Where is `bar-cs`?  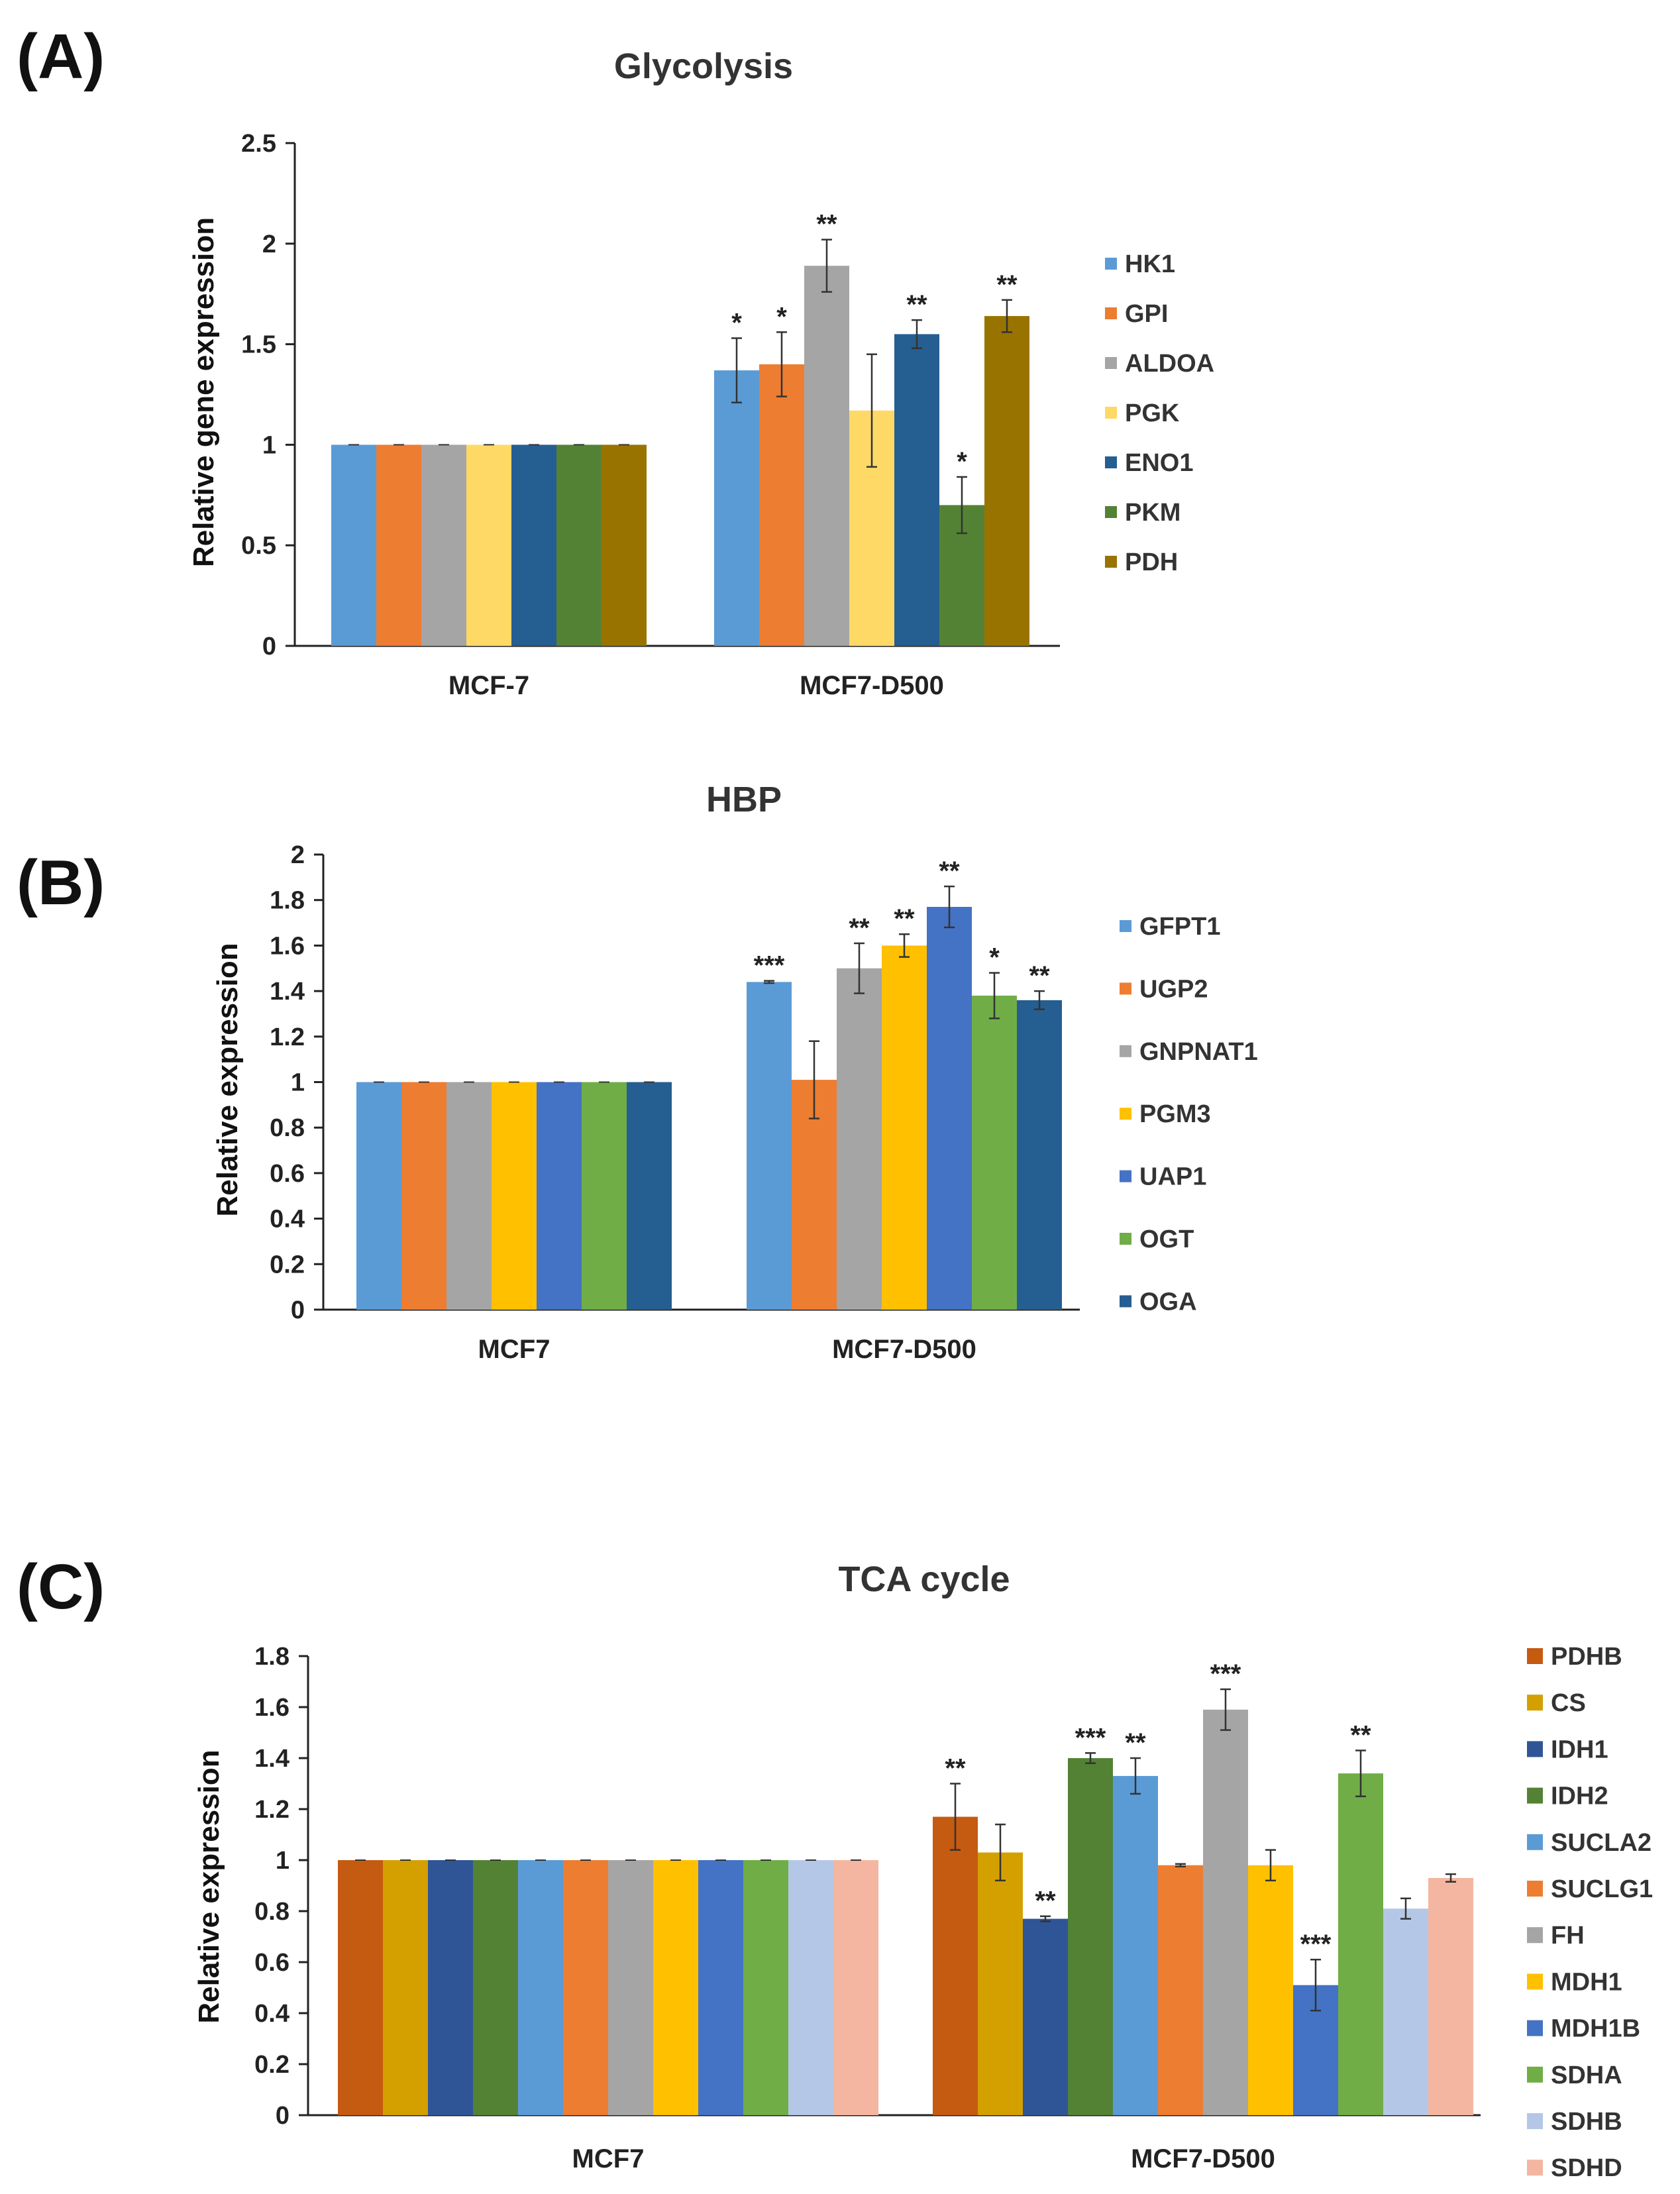 bar-cs is located at coordinates (405, 1987).